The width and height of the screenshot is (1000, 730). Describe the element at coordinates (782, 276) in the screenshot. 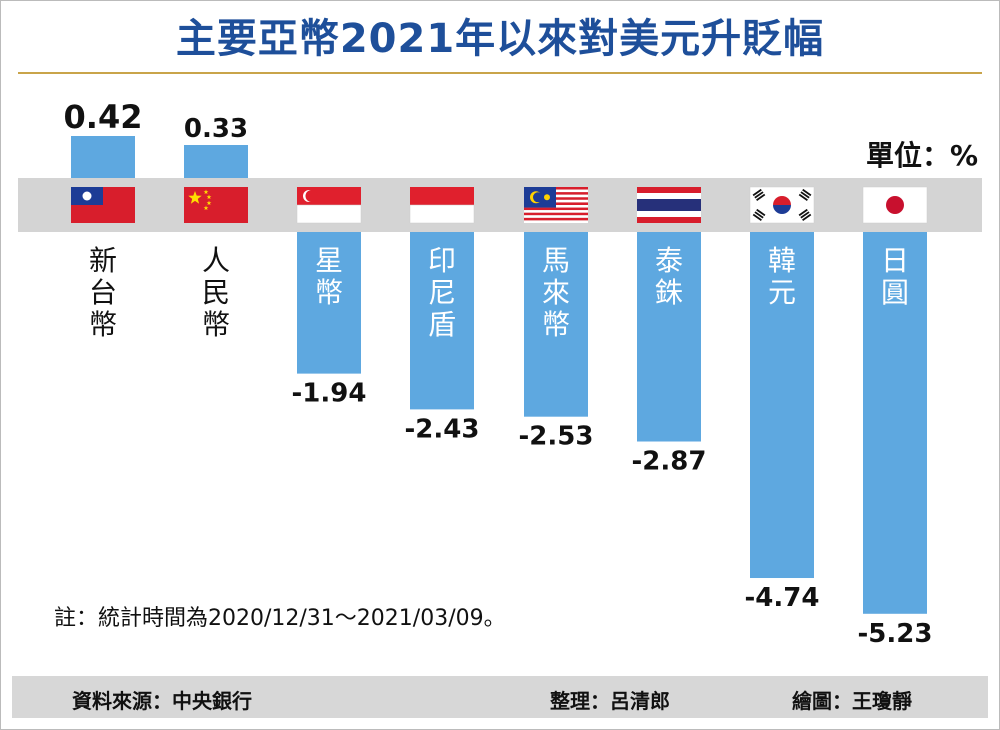

I see `category-label: 韓元` at that location.